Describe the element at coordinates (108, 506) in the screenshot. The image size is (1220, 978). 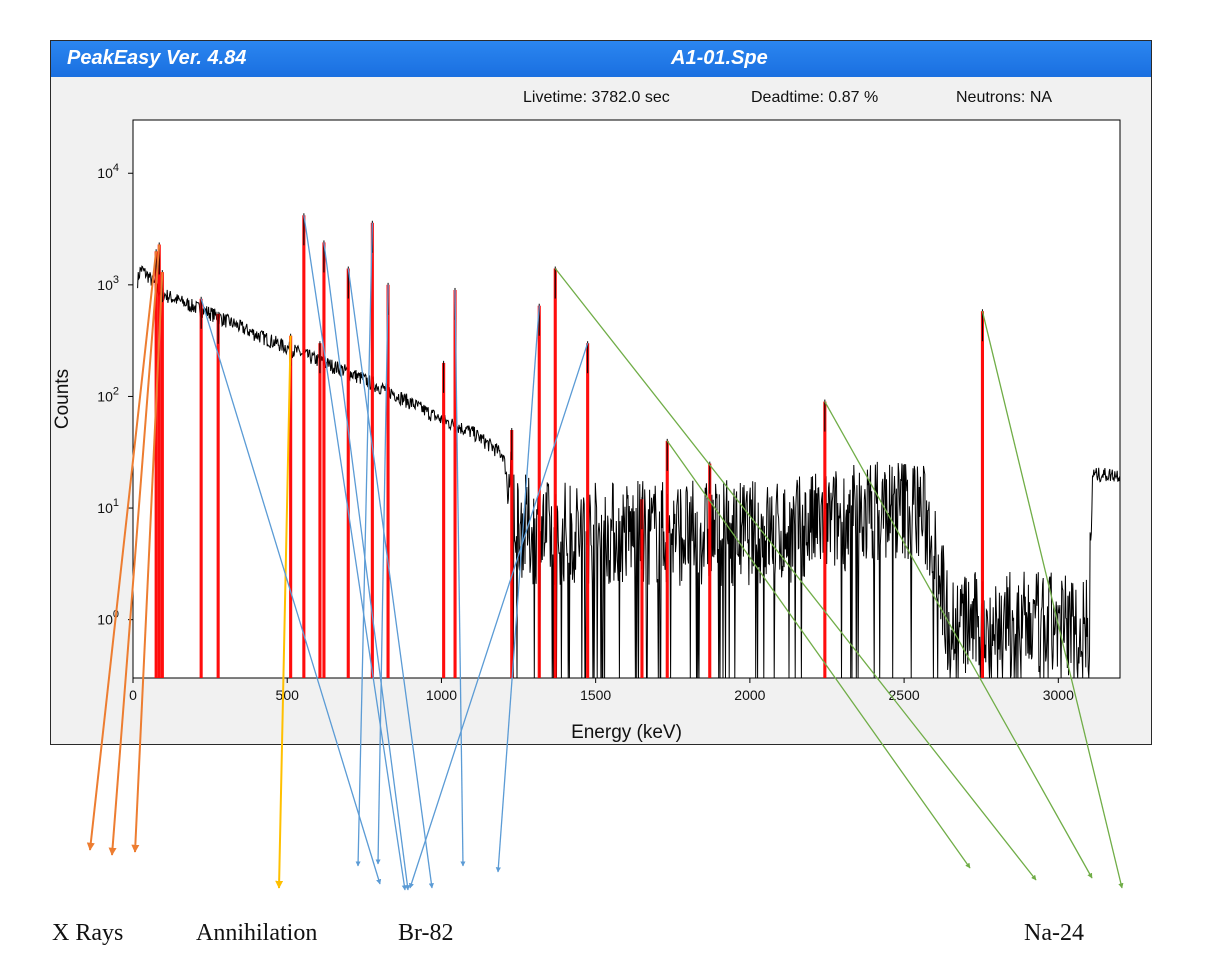
I see `y-tick-label-1: 10¹` at that location.